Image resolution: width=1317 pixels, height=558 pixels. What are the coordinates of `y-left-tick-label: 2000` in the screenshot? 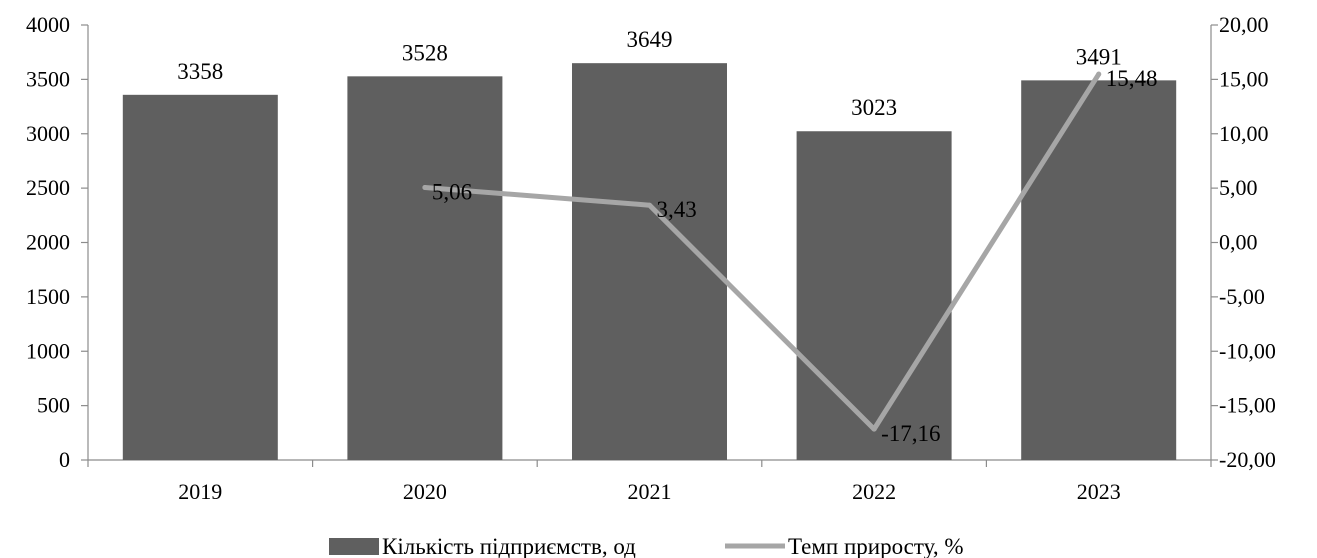 It's located at (48, 242).